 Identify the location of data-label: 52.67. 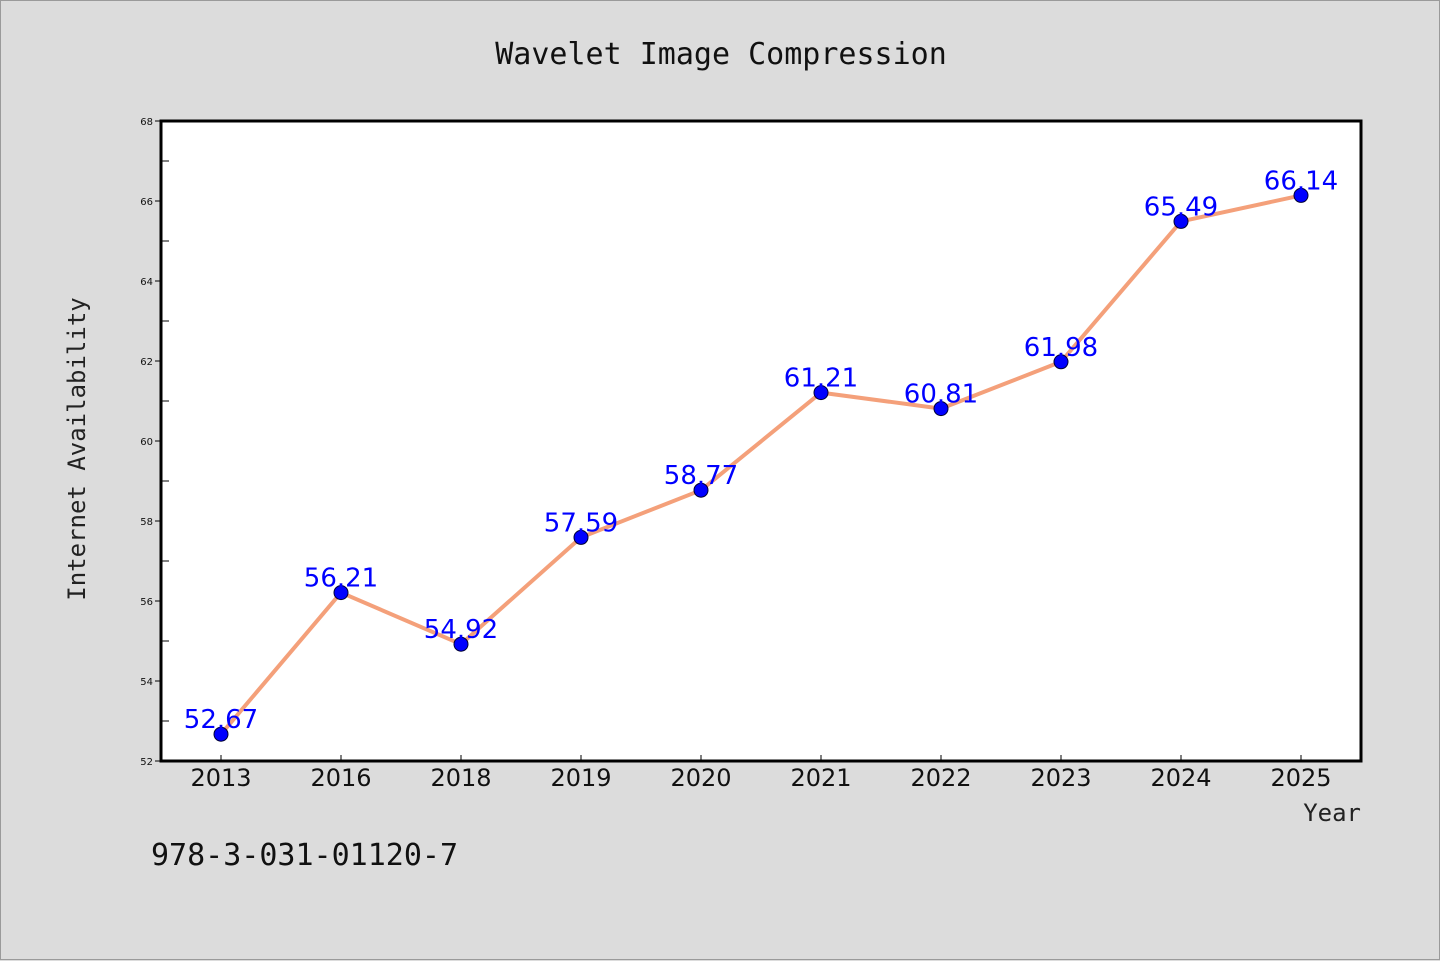
(221, 720).